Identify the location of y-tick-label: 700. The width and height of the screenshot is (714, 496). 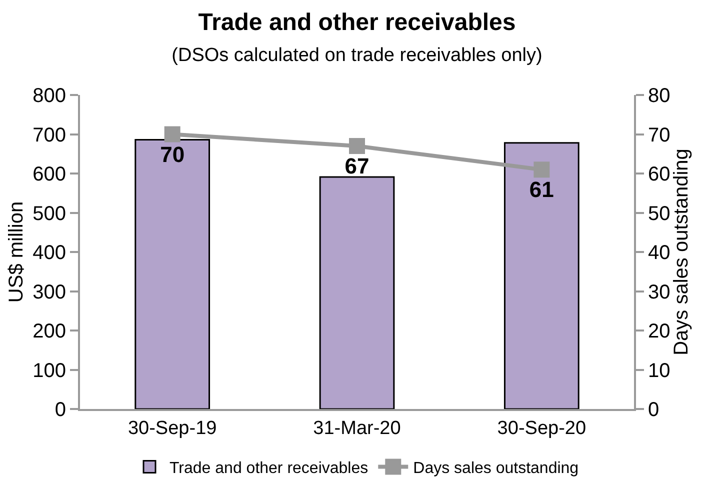
(49, 135).